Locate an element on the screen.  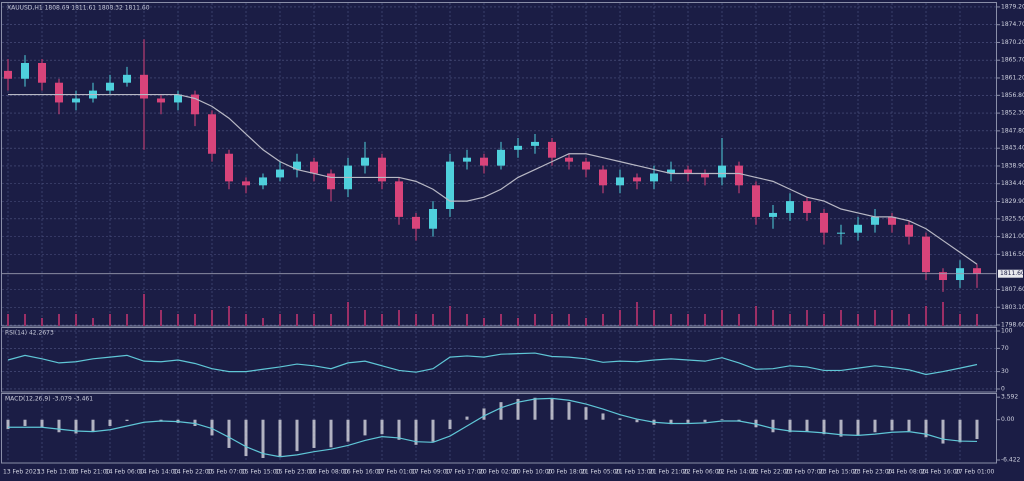
x-tick-label: 24 Feb 16:00 is located at coordinates (941, 472).